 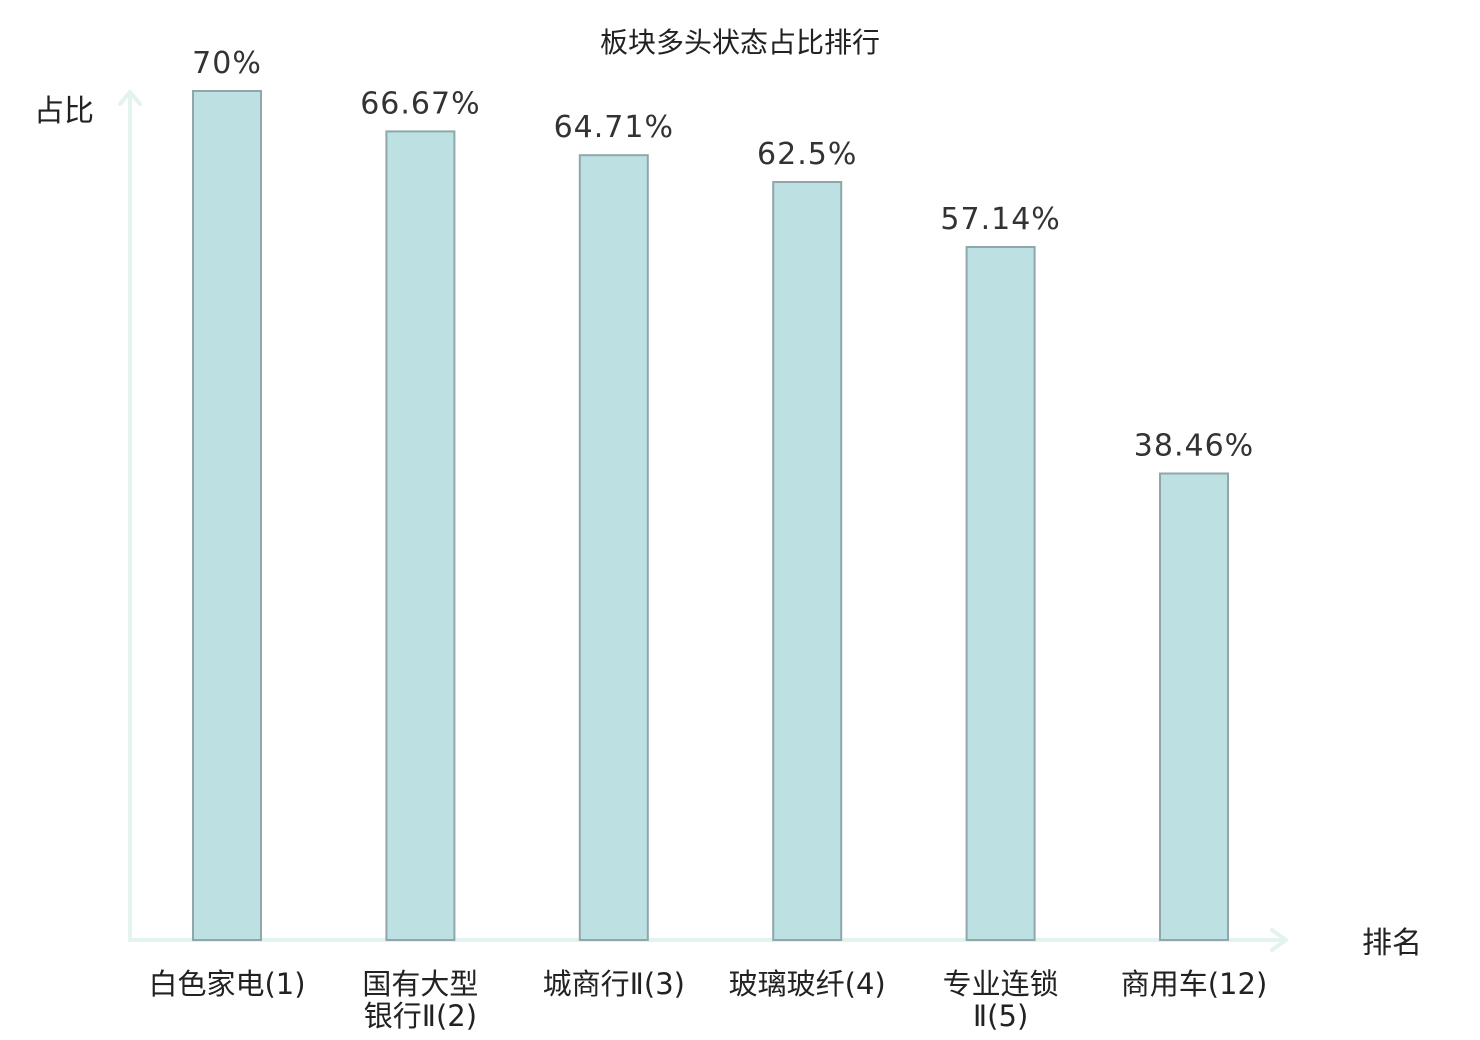 What do you see at coordinates (1001, 984) in the screenshot?
I see `x-tick-label-5-line-1: 专业连锁` at bounding box center [1001, 984].